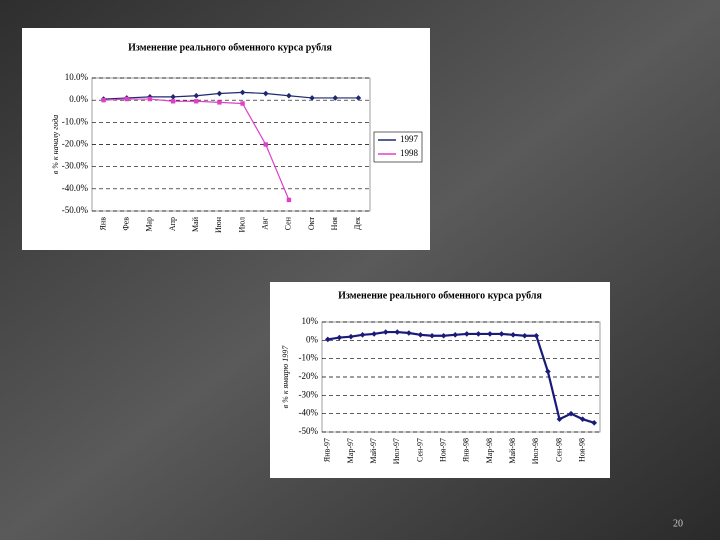 The image size is (720, 540). What do you see at coordinates (78, 99) in the screenshot?
I see `y-tick-label: 0.0%` at bounding box center [78, 99].